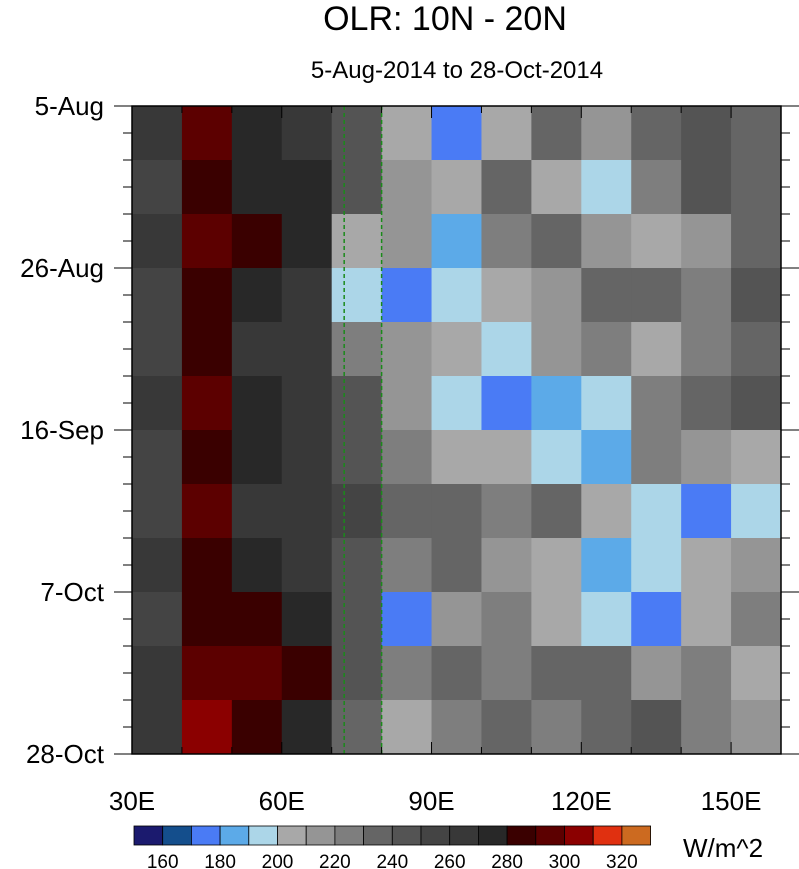  Describe the element at coordinates (69, 106) in the screenshot. I see `y-tick-label: 5-Aug` at that location.